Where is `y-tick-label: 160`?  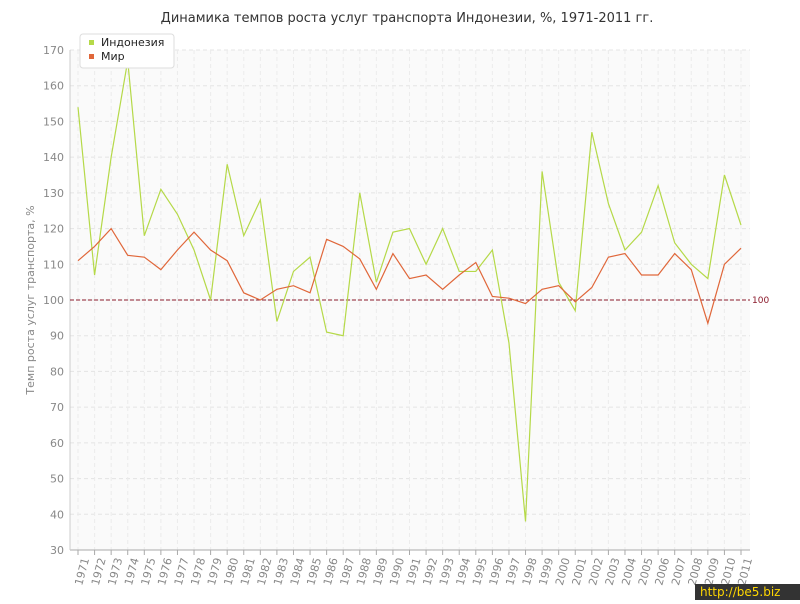
y-tick-label: 160 is located at coordinates (53, 86).